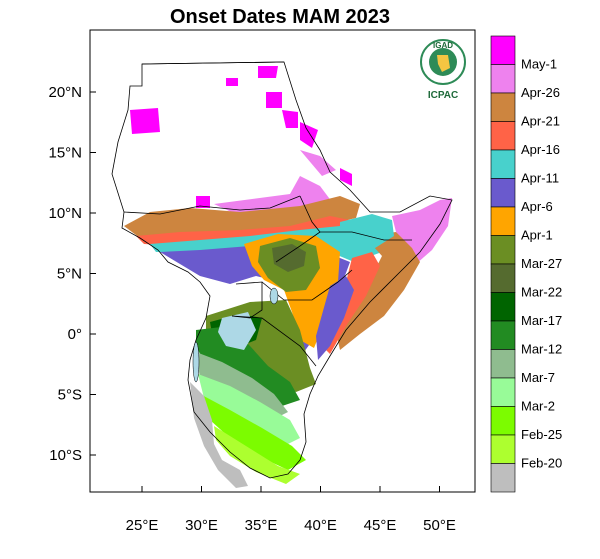 This screenshot has height=559, width=600. I want to click on lon-tick-label: 50°E, so click(439, 525).